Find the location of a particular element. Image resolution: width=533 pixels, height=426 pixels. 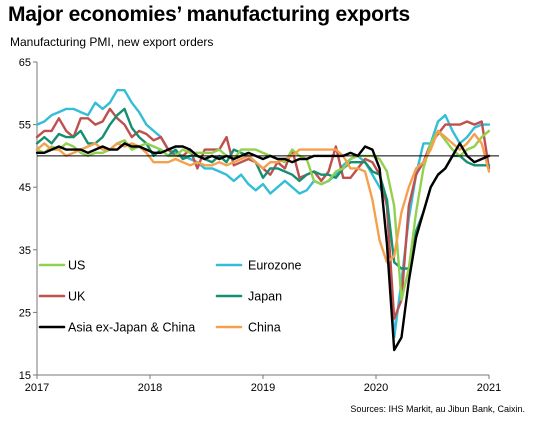

chart-subtitle: Manufacturing PMI, new export orders is located at coordinates (112, 42).